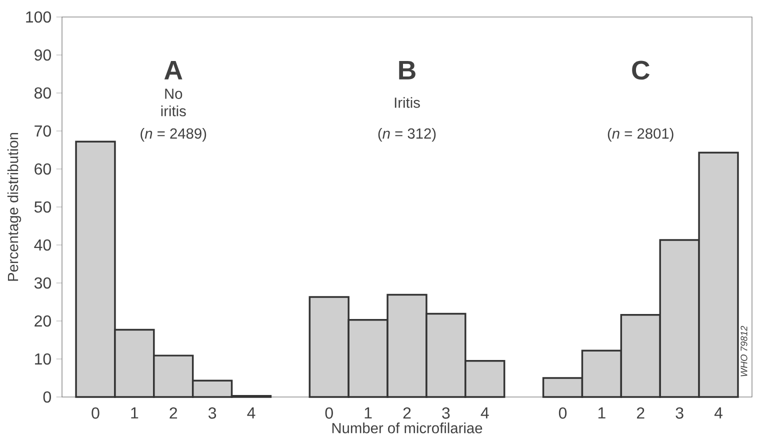 Image resolution: width=764 pixels, height=439 pixels. What do you see at coordinates (744, 351) in the screenshot?
I see `annotation: WHO 79812` at bounding box center [744, 351].